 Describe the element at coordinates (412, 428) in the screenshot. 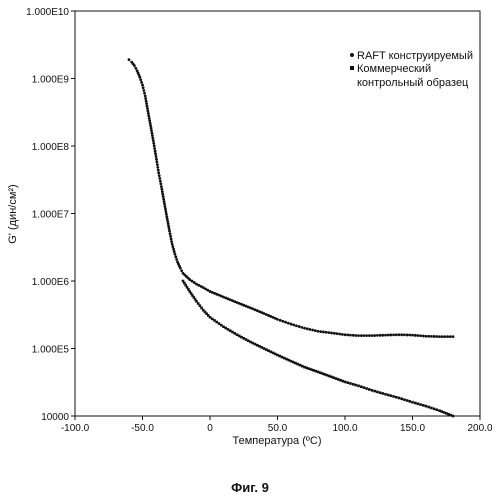

I see `x-tick-label: 150.0` at that location.